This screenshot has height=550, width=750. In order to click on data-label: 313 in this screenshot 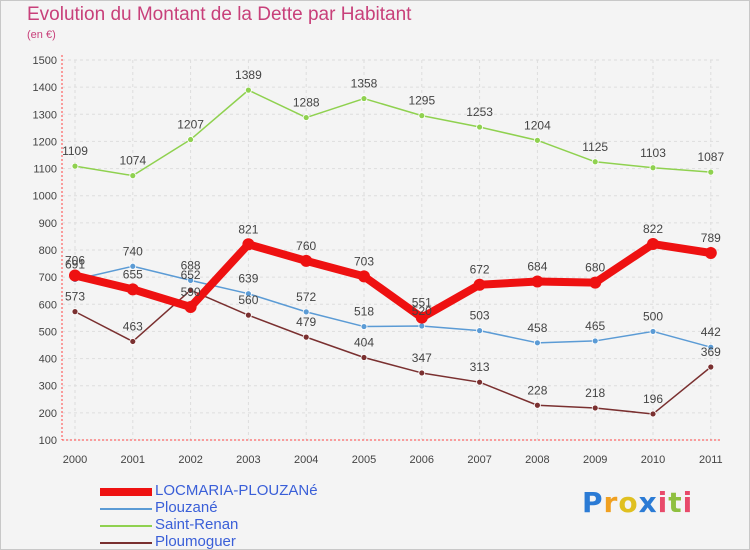, I will do `click(480, 367)`.